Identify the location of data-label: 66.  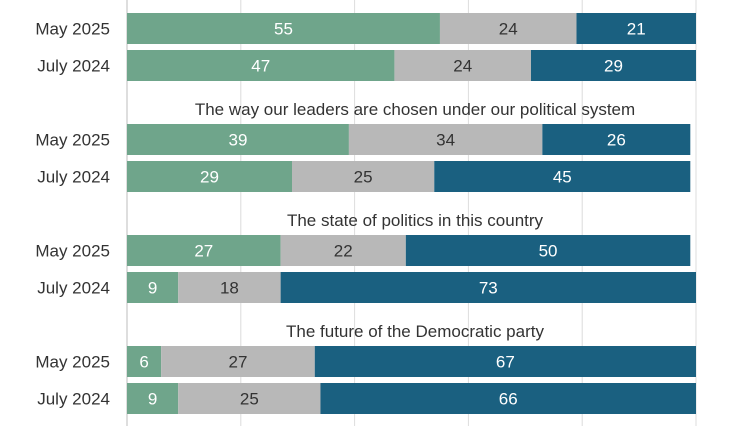
(508, 399).